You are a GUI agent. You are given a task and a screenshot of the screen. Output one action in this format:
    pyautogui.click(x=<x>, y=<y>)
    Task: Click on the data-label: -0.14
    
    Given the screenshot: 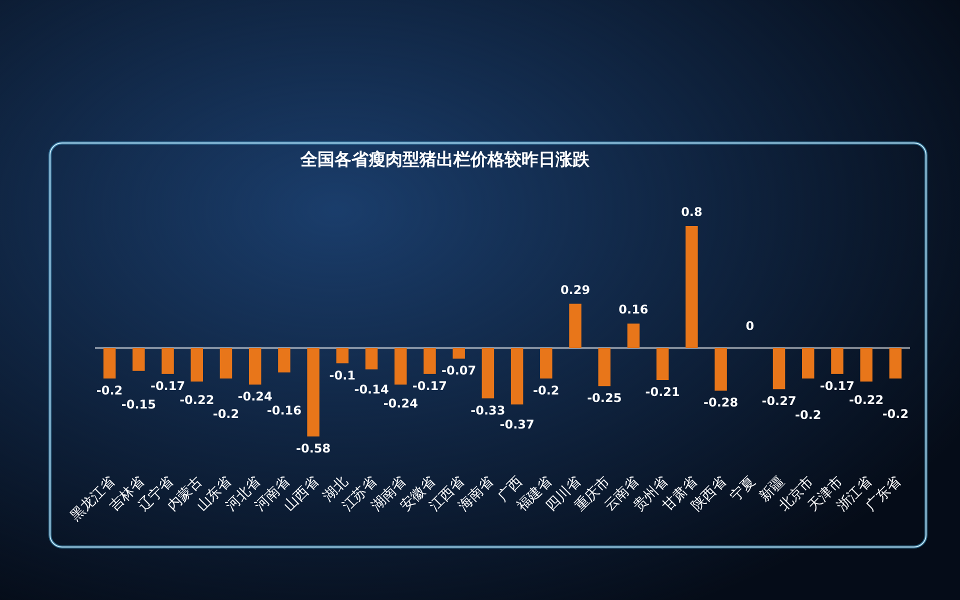 What is the action you would take?
    pyautogui.click(x=371, y=389)
    